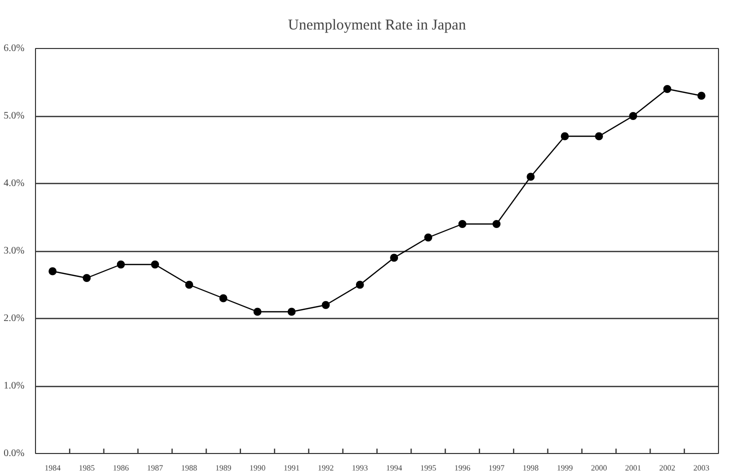 Image resolution: width=743 pixels, height=473 pixels. Describe the element at coordinates (428, 468) in the screenshot. I see `x-tick-label: 1995` at that location.